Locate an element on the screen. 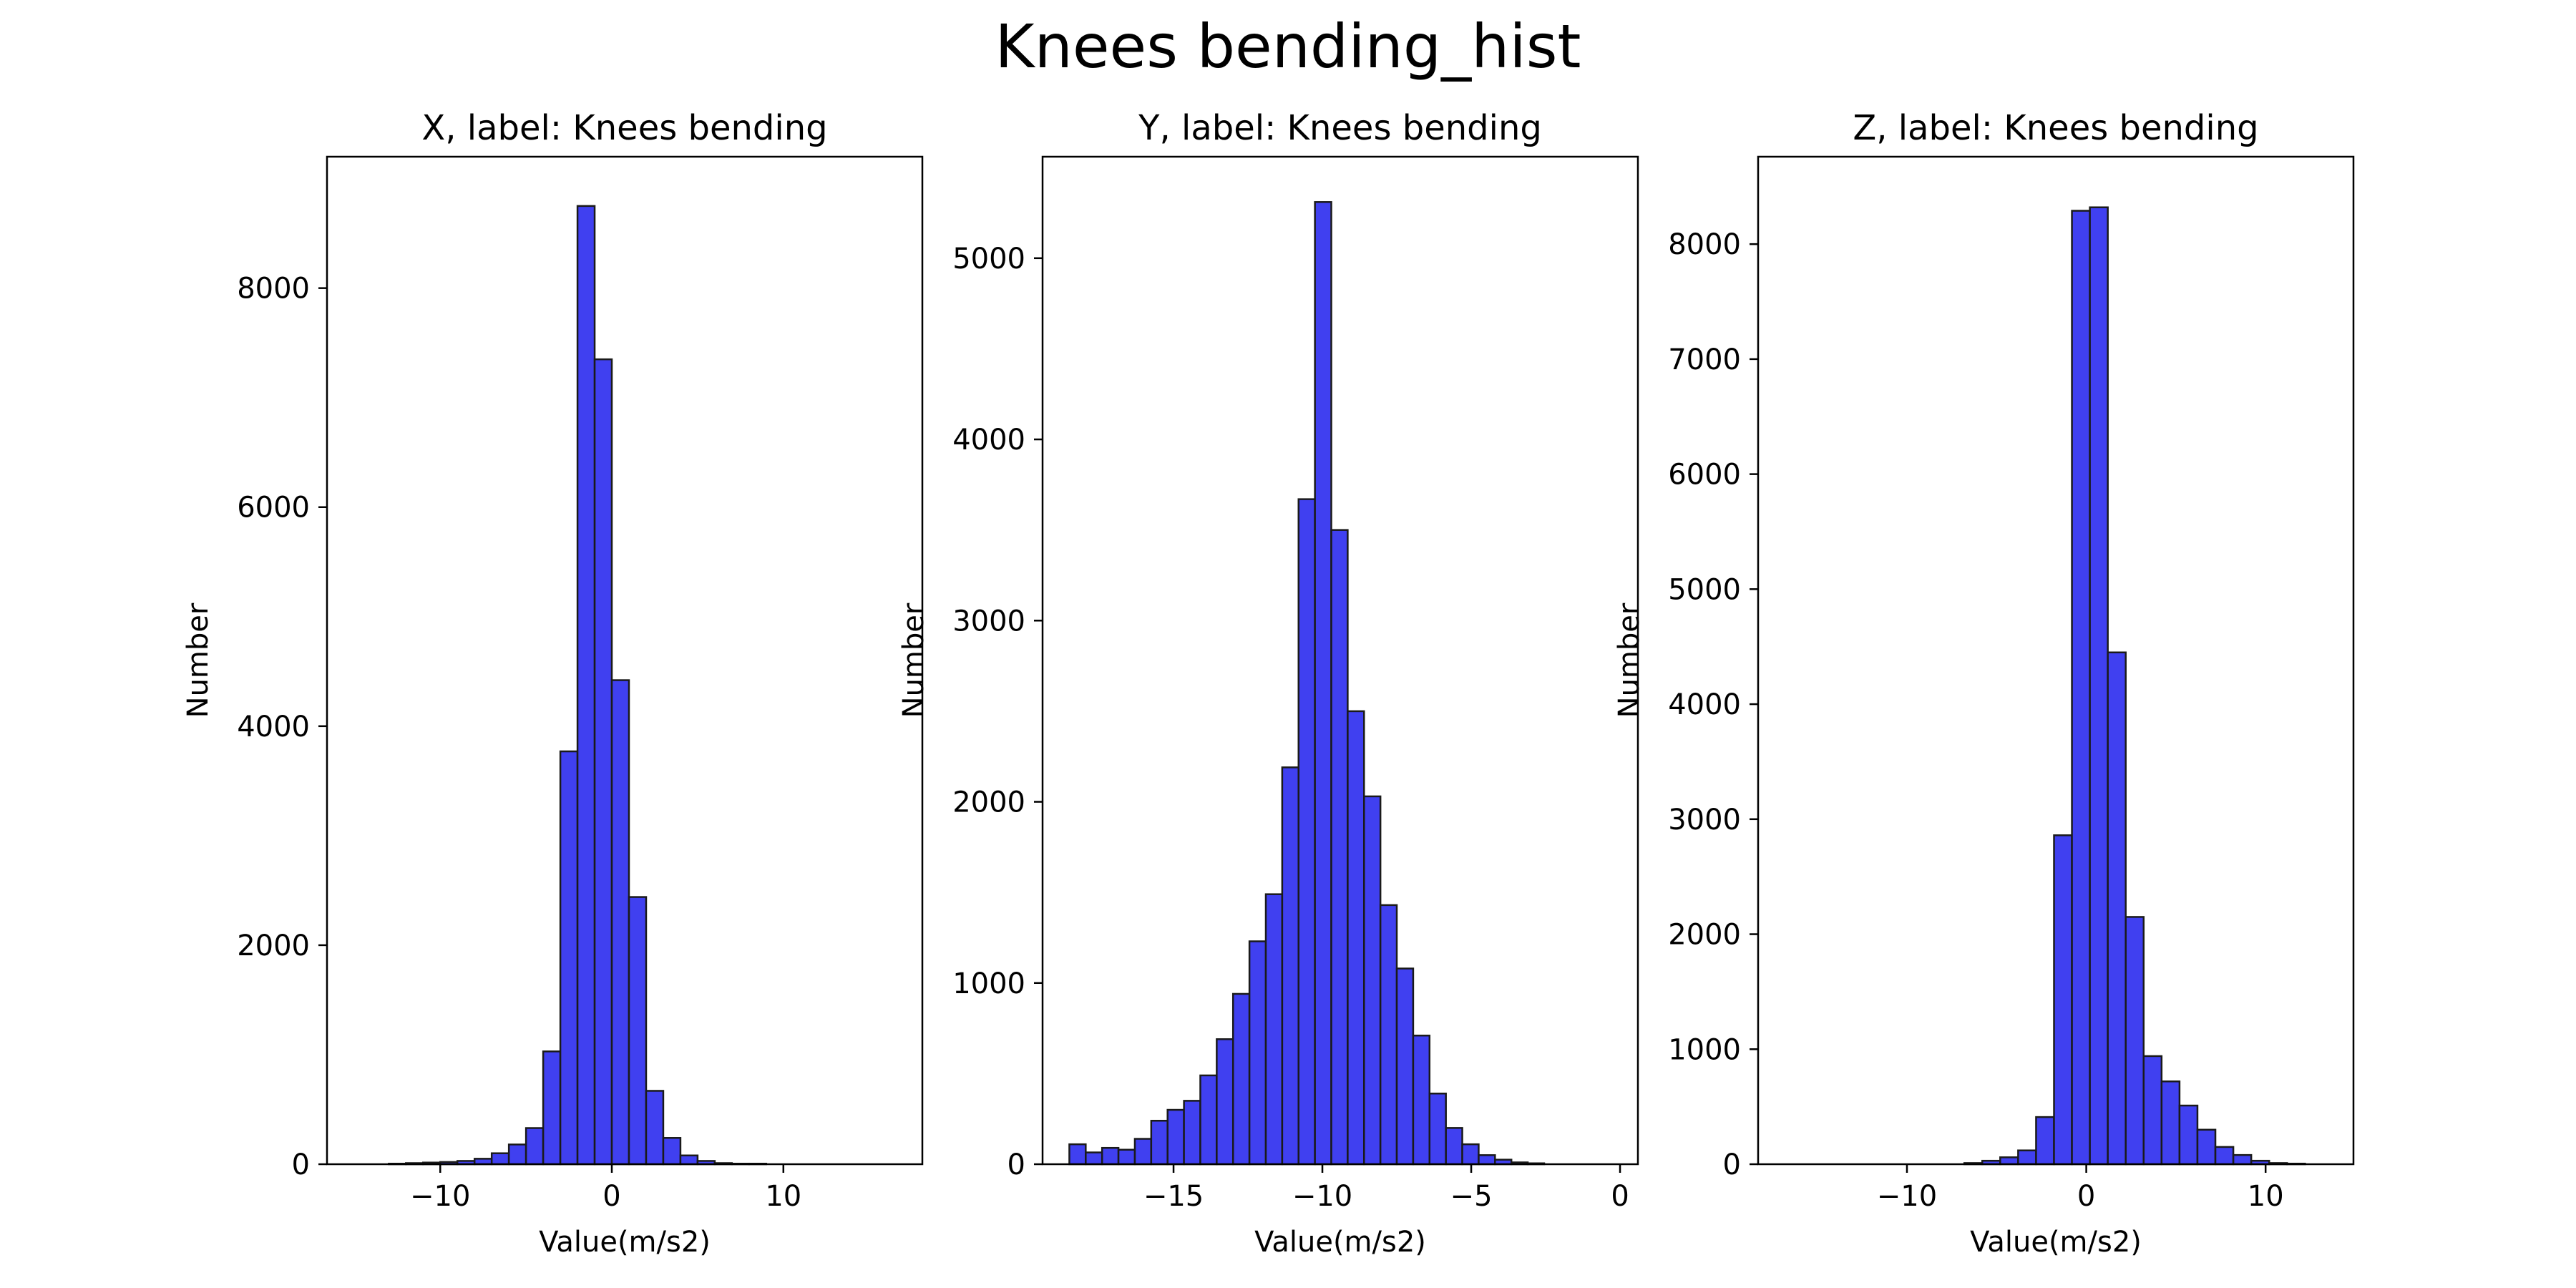  panel-title: X, label: Knees bending is located at coordinates (624, 128).